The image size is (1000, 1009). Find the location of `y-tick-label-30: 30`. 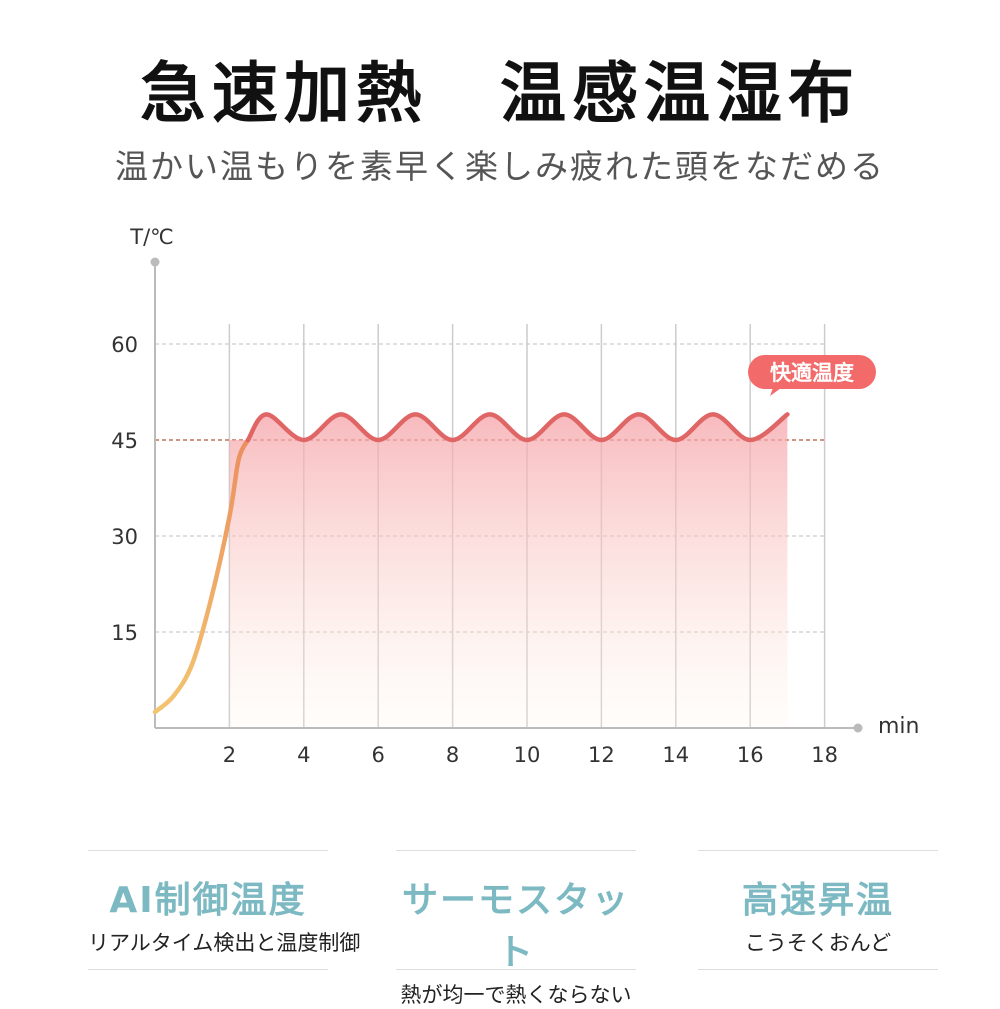

y-tick-label-30: 30 is located at coordinates (124, 537).